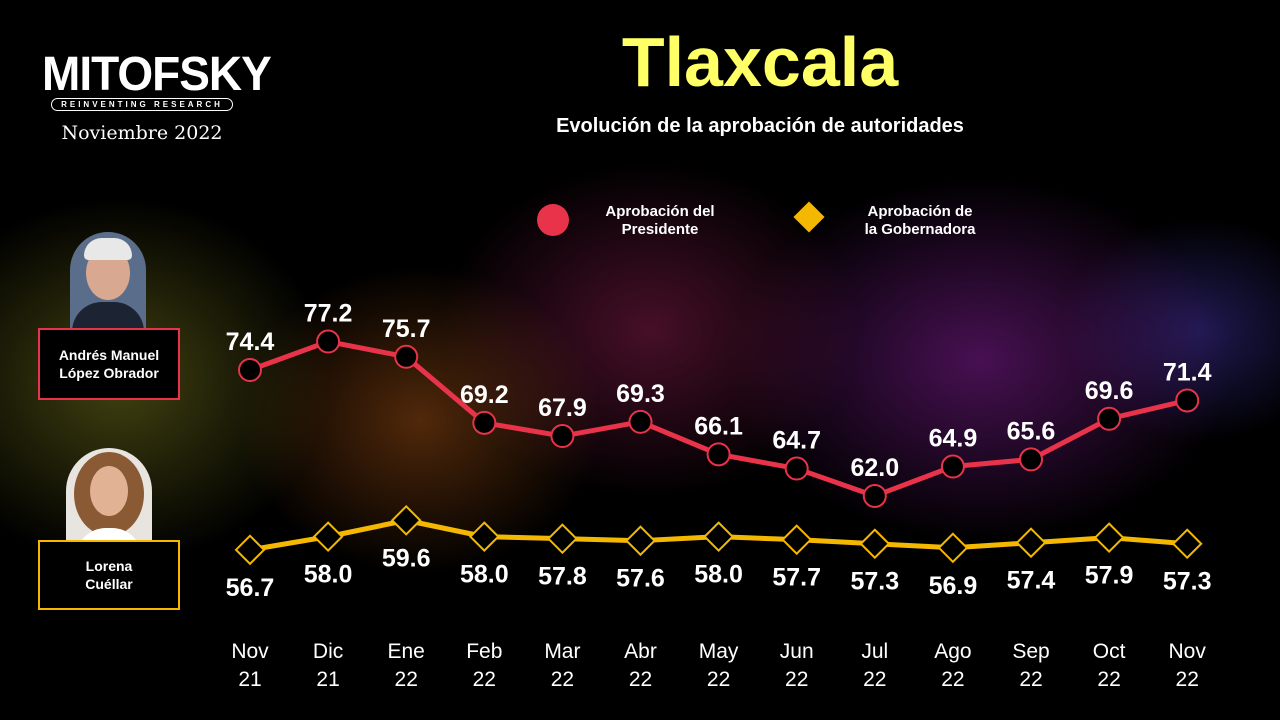 The width and height of the screenshot is (1280, 720). What do you see at coordinates (109, 584) in the screenshot?
I see `person-name: Cuéllar` at bounding box center [109, 584].